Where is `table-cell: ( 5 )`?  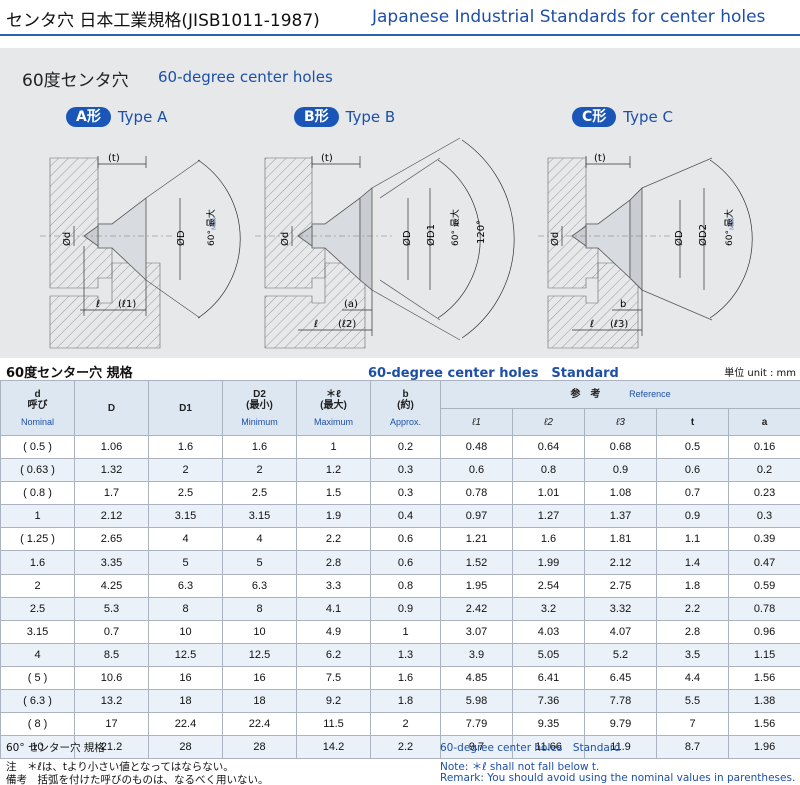 table-cell: ( 5 ) is located at coordinates (37, 678).